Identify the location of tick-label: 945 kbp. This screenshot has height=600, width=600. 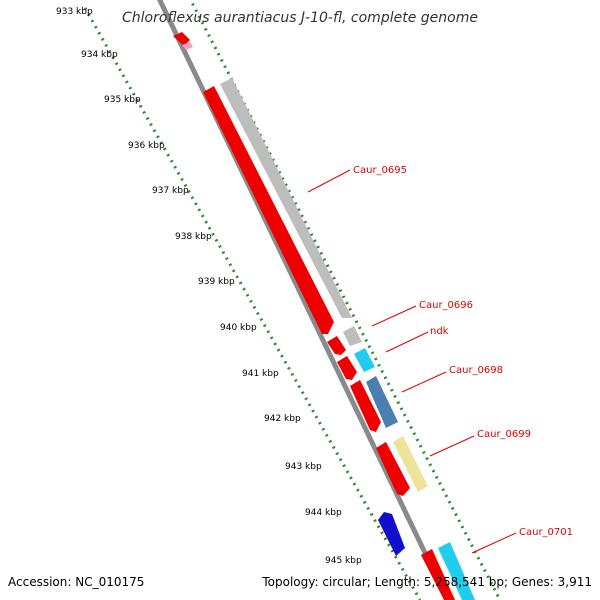
(343, 561).